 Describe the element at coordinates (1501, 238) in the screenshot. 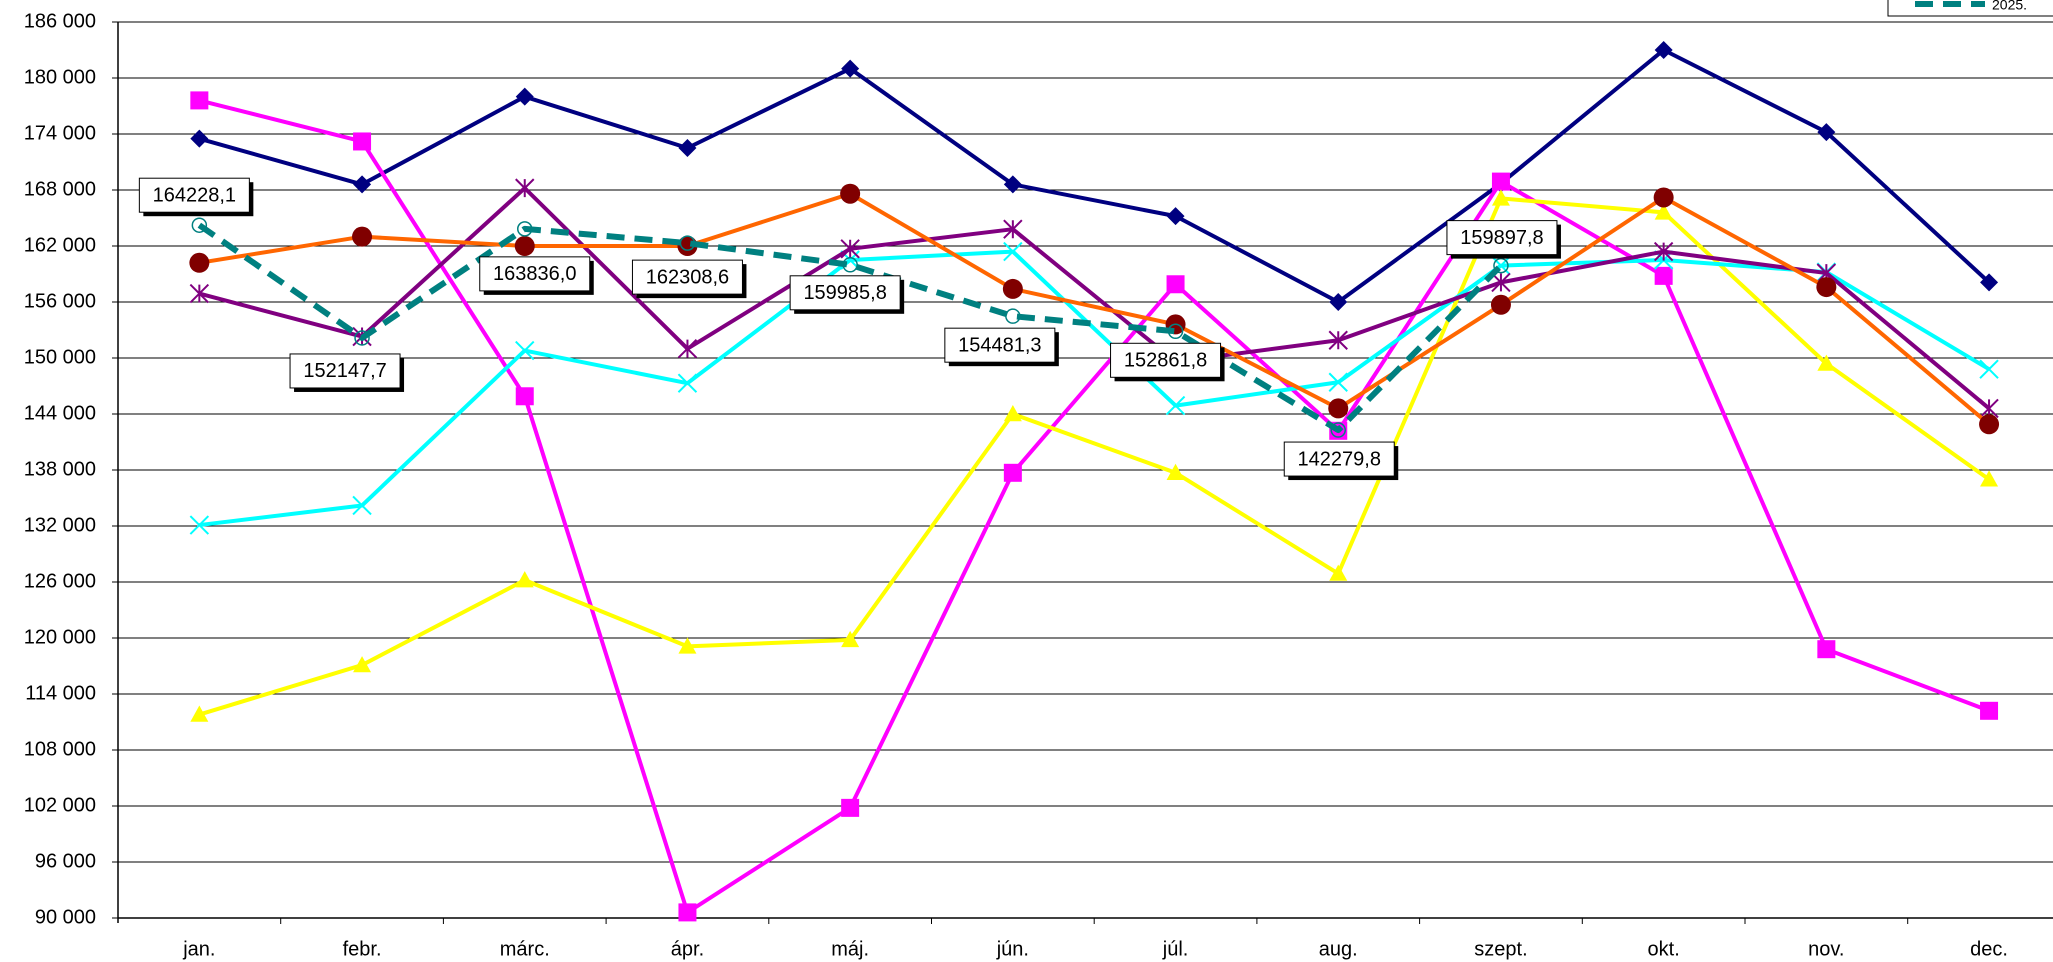

I see `data-label: 159897,8` at that location.